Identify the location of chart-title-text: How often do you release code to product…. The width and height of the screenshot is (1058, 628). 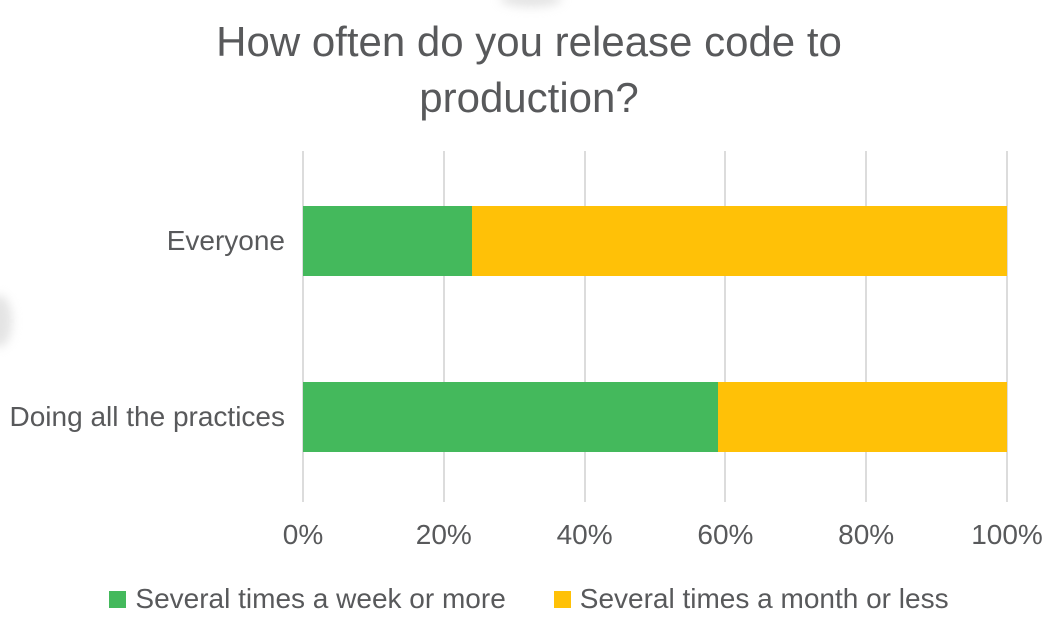
(529, 69).